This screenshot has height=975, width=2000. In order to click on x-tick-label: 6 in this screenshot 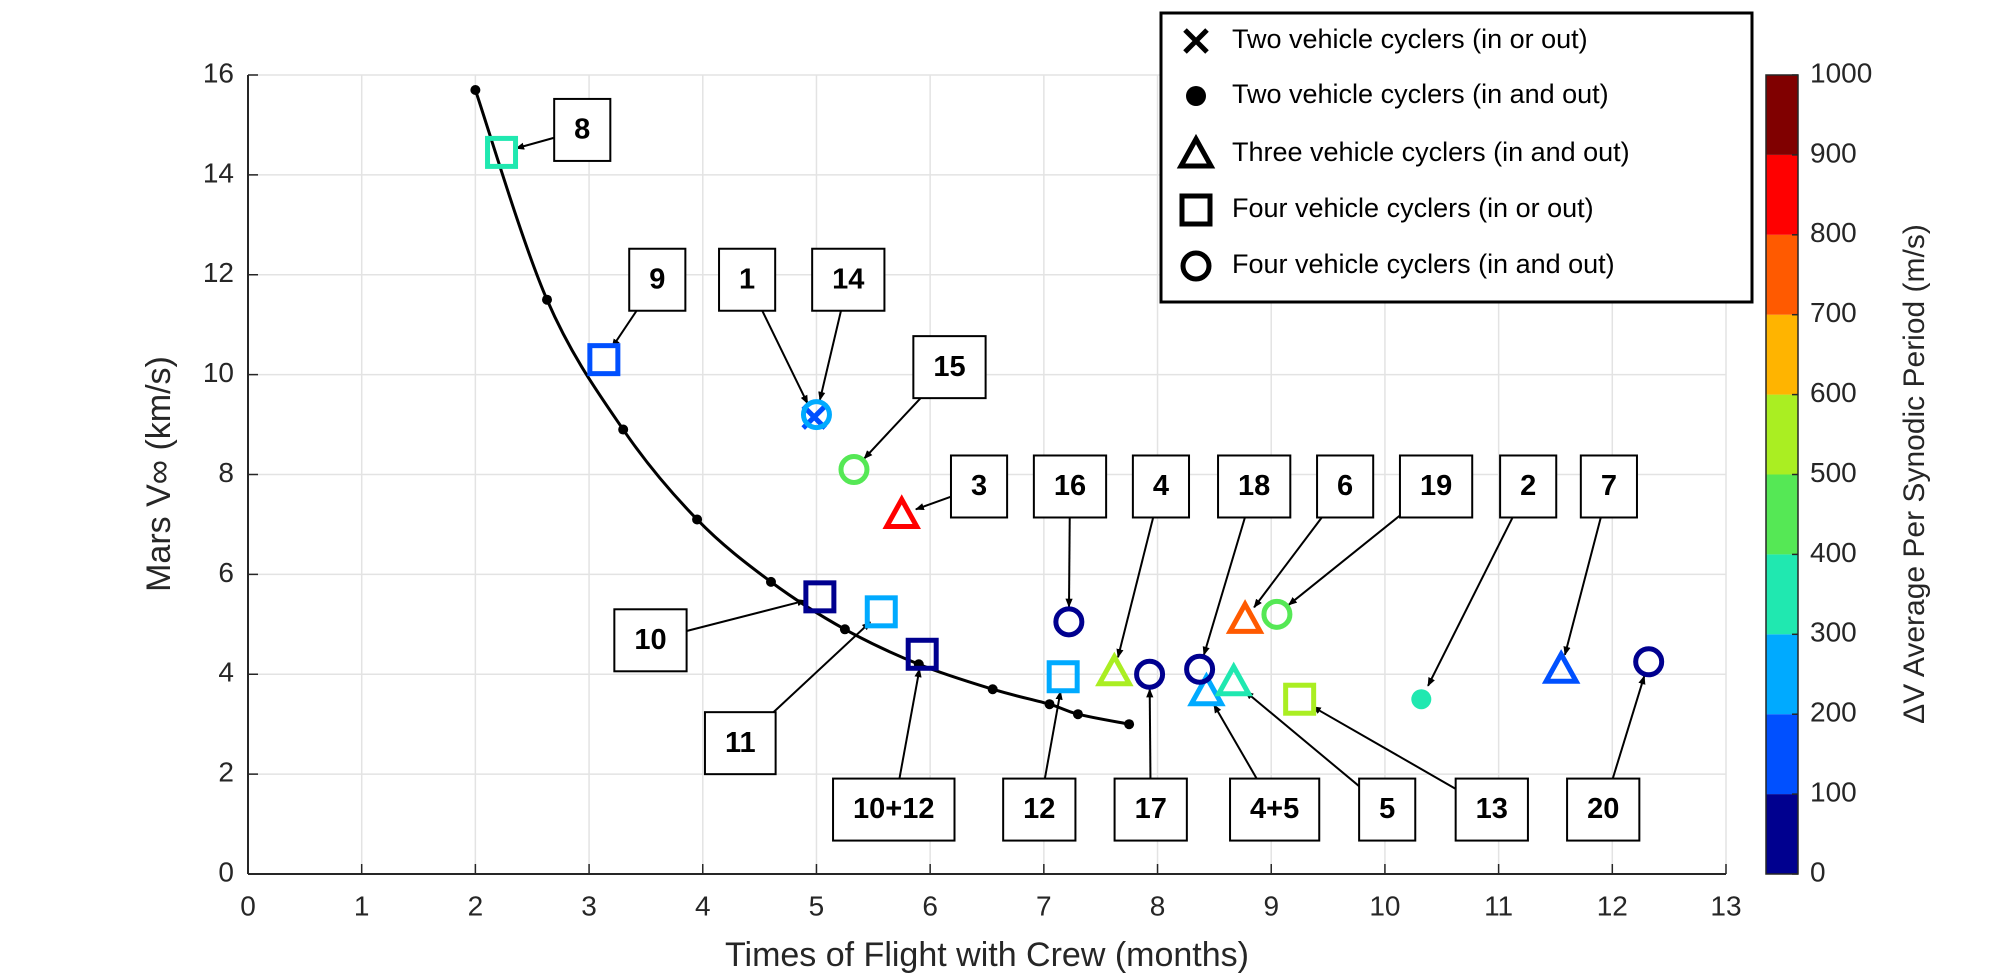, I will do `click(930, 905)`.